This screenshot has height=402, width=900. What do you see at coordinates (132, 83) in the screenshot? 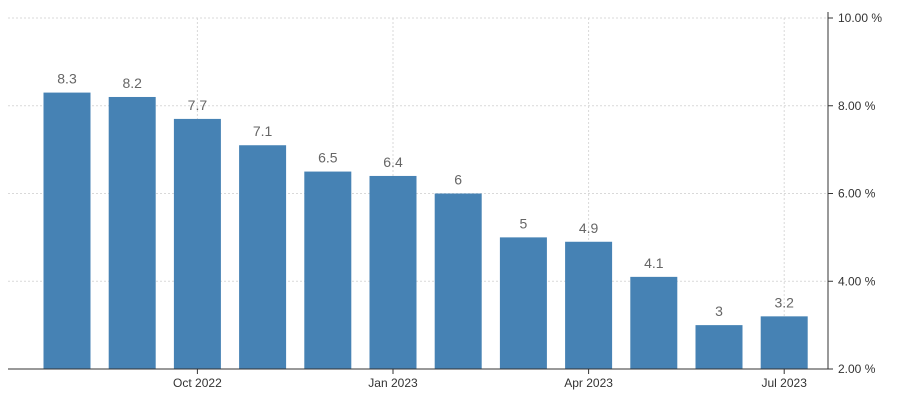
I see `bar-value-label: 8.2` at bounding box center [132, 83].